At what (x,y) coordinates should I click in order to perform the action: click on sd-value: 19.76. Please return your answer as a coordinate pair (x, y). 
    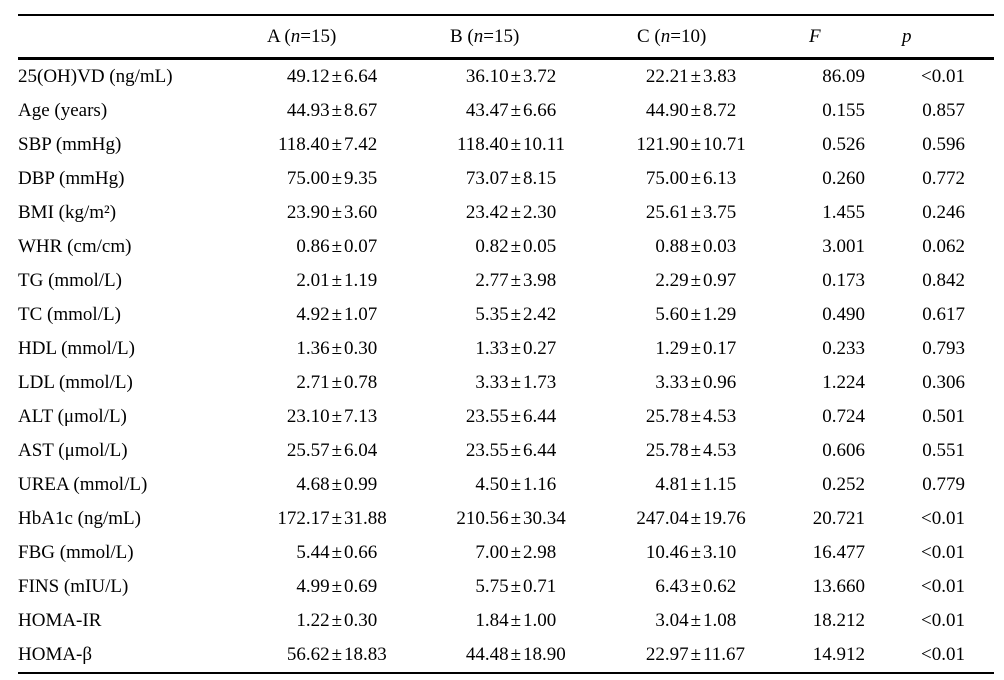
    Looking at the image, I should click on (724, 518).